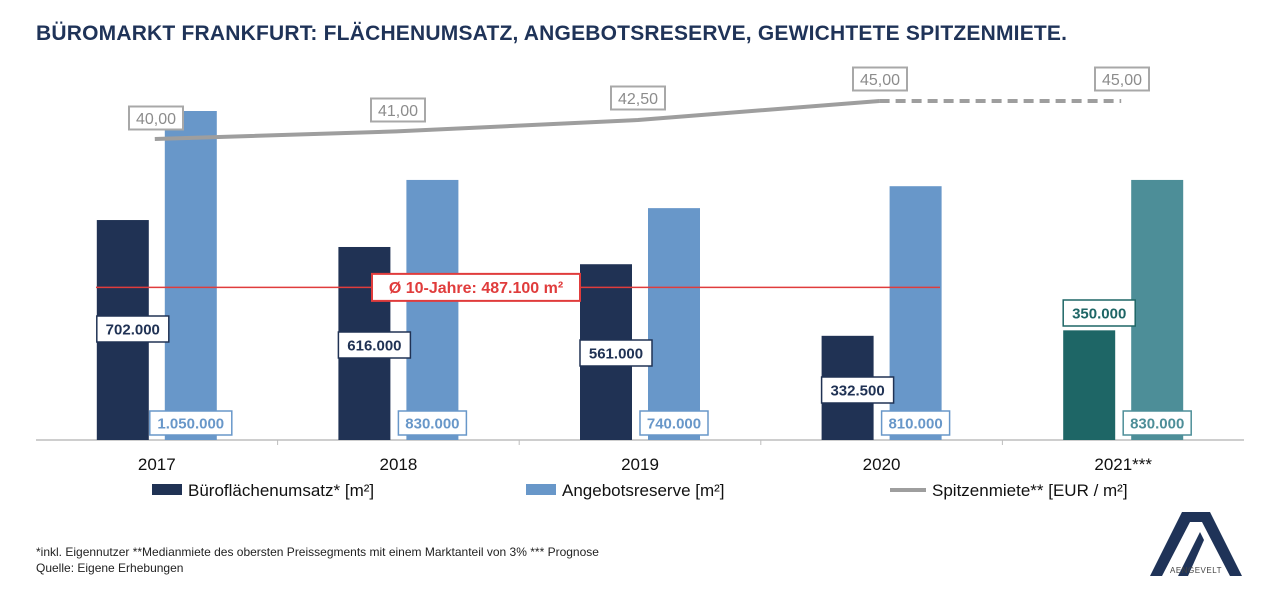  What do you see at coordinates (190, 275) in the screenshot?
I see `bar-reserve-2017` at bounding box center [190, 275].